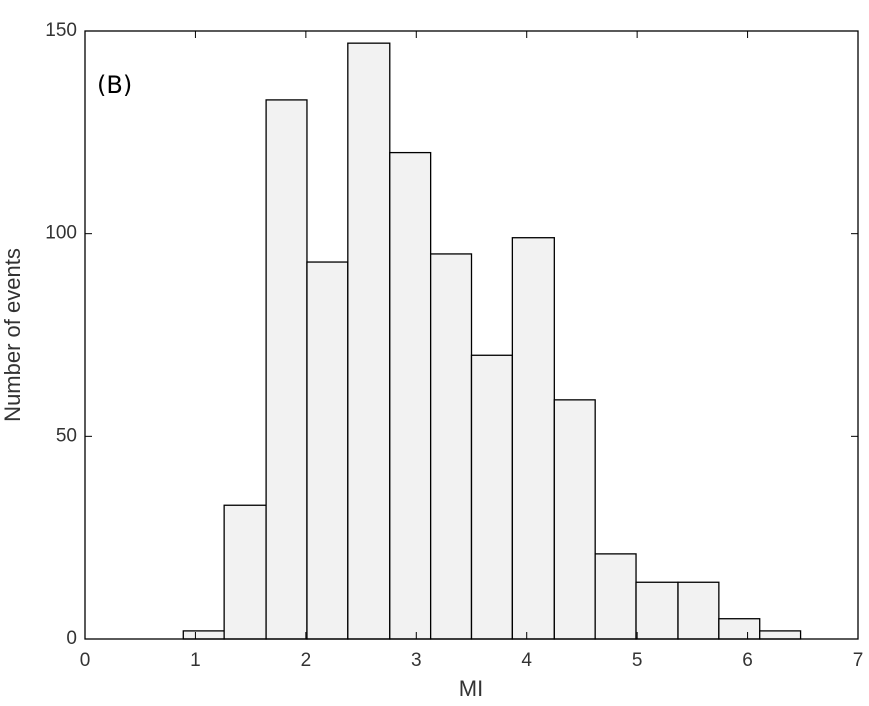  Describe the element at coordinates (637, 660) in the screenshot. I see `x-tick-label: 5` at that location.